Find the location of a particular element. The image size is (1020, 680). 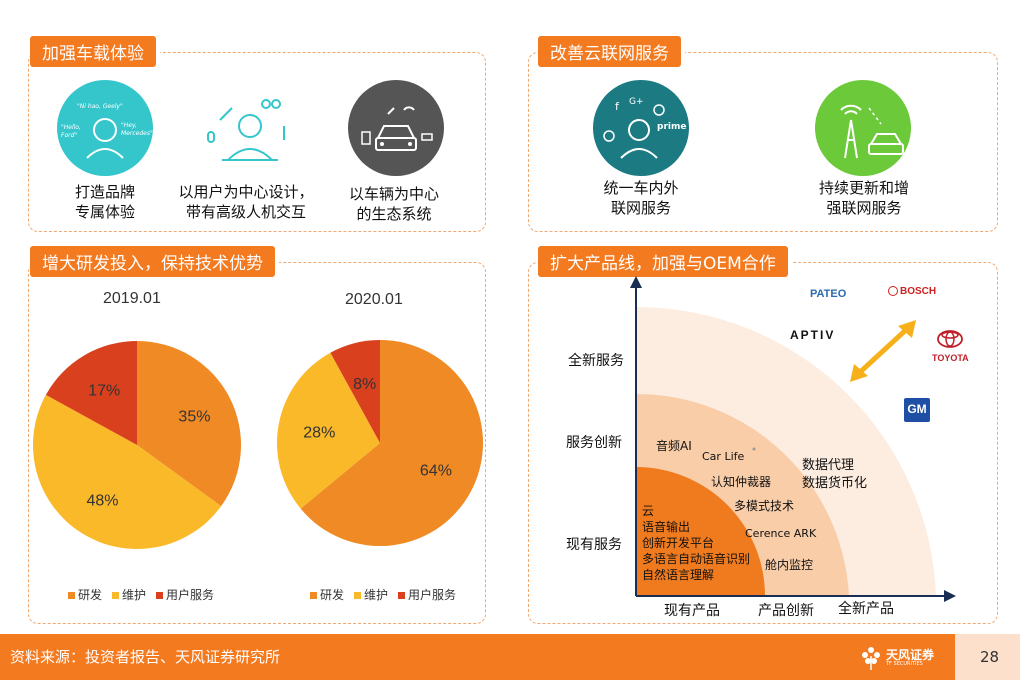

svg-text: f is located at coordinates (617, 106).